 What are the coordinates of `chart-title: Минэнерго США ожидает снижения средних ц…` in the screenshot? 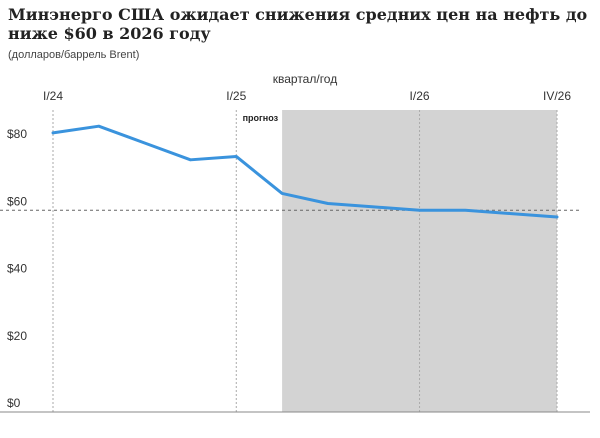 It's located at (298, 24).